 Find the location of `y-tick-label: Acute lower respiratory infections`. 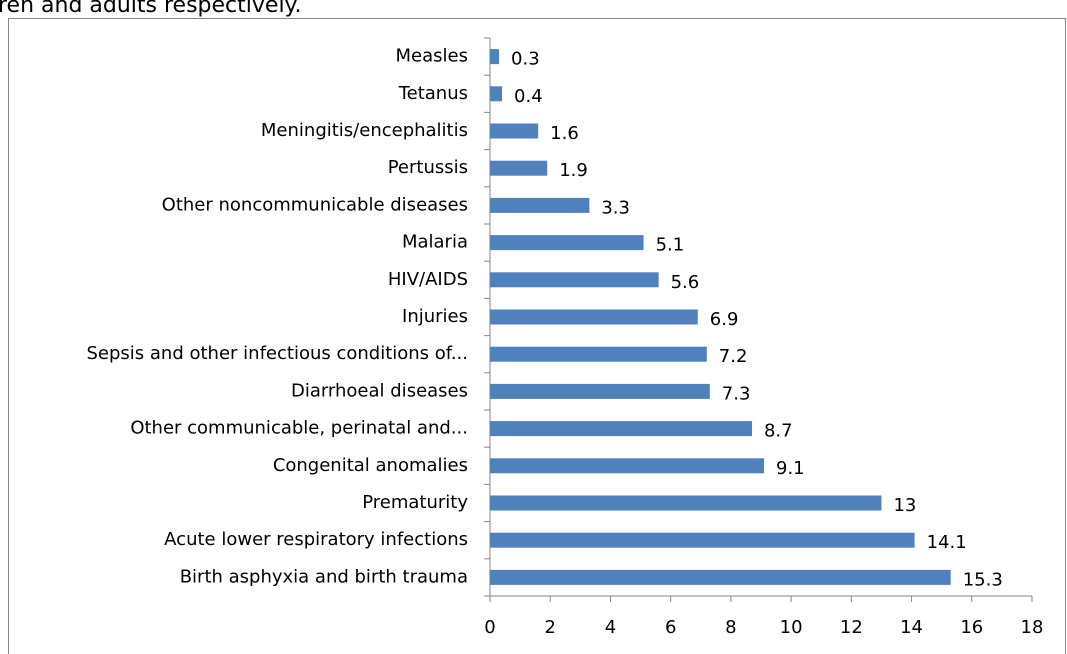

y-tick-label: Acute lower respiratory infections is located at coordinates (316, 539).